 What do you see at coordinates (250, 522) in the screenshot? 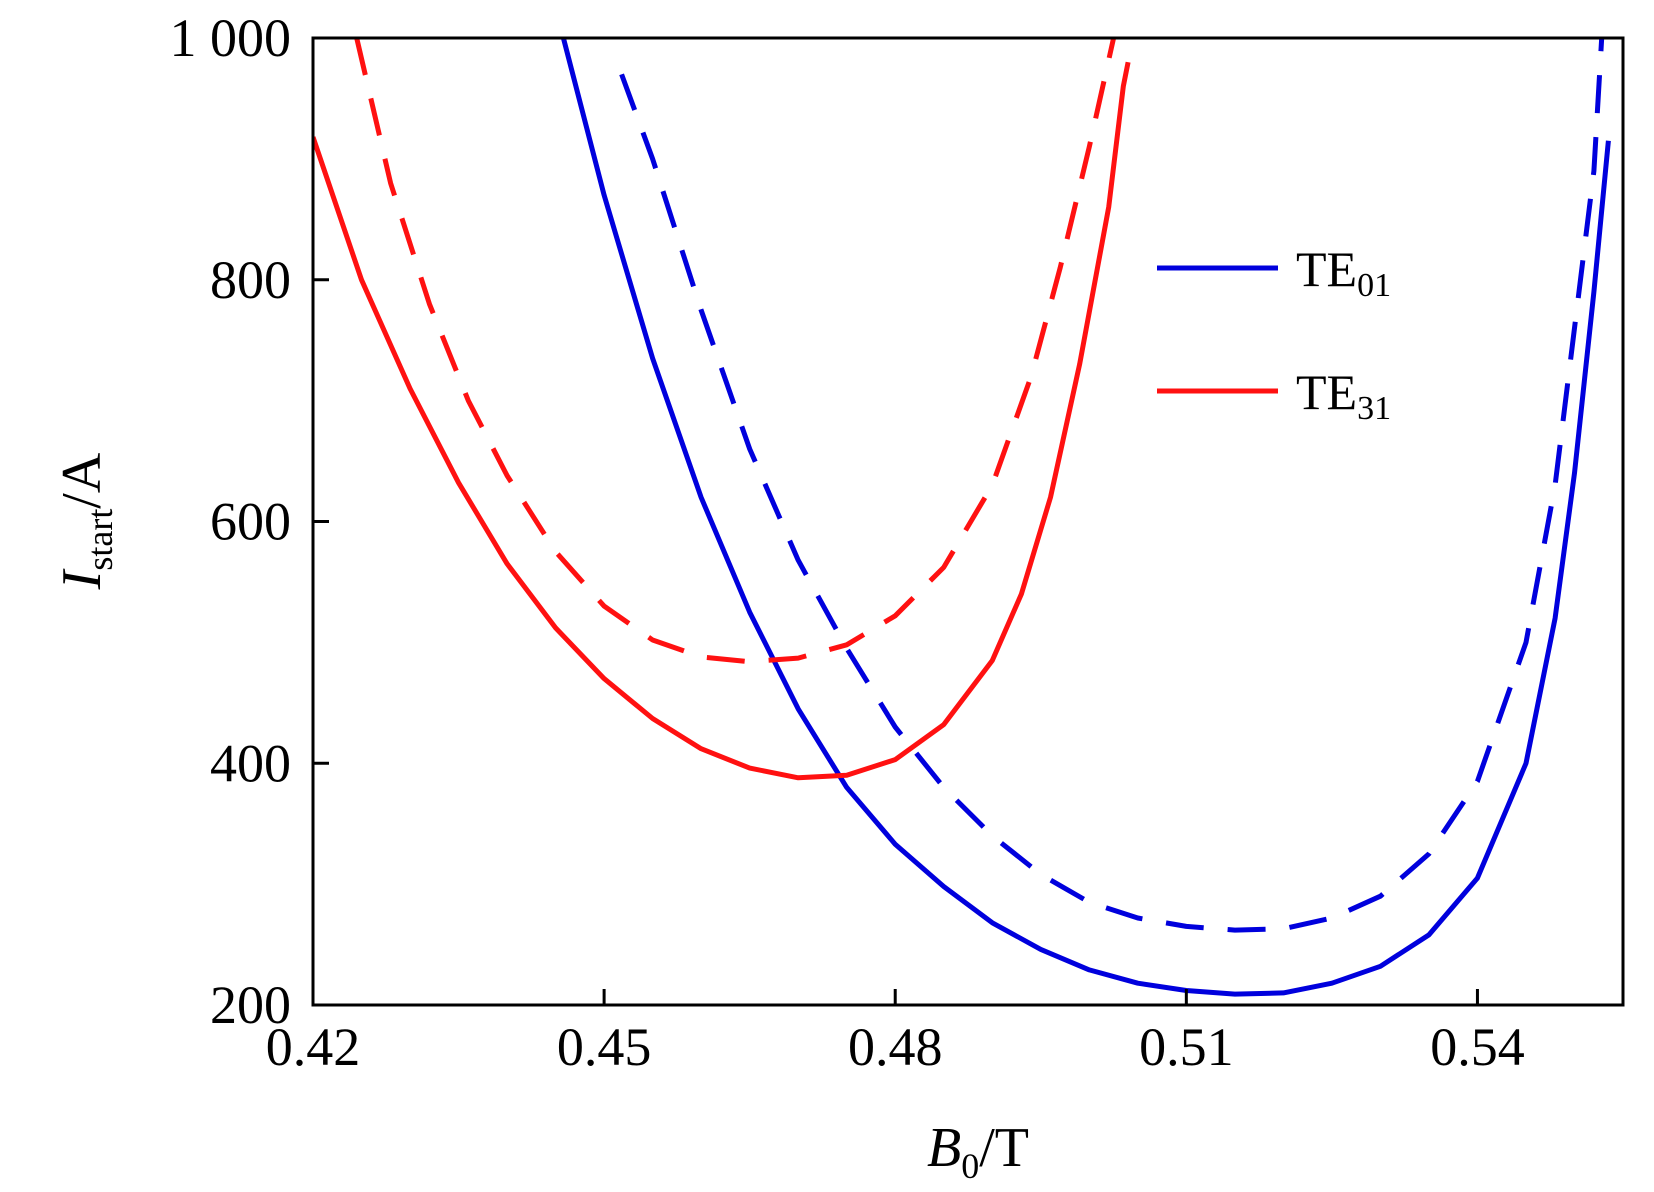
I see `y-tick-label: 600` at bounding box center [250, 522].